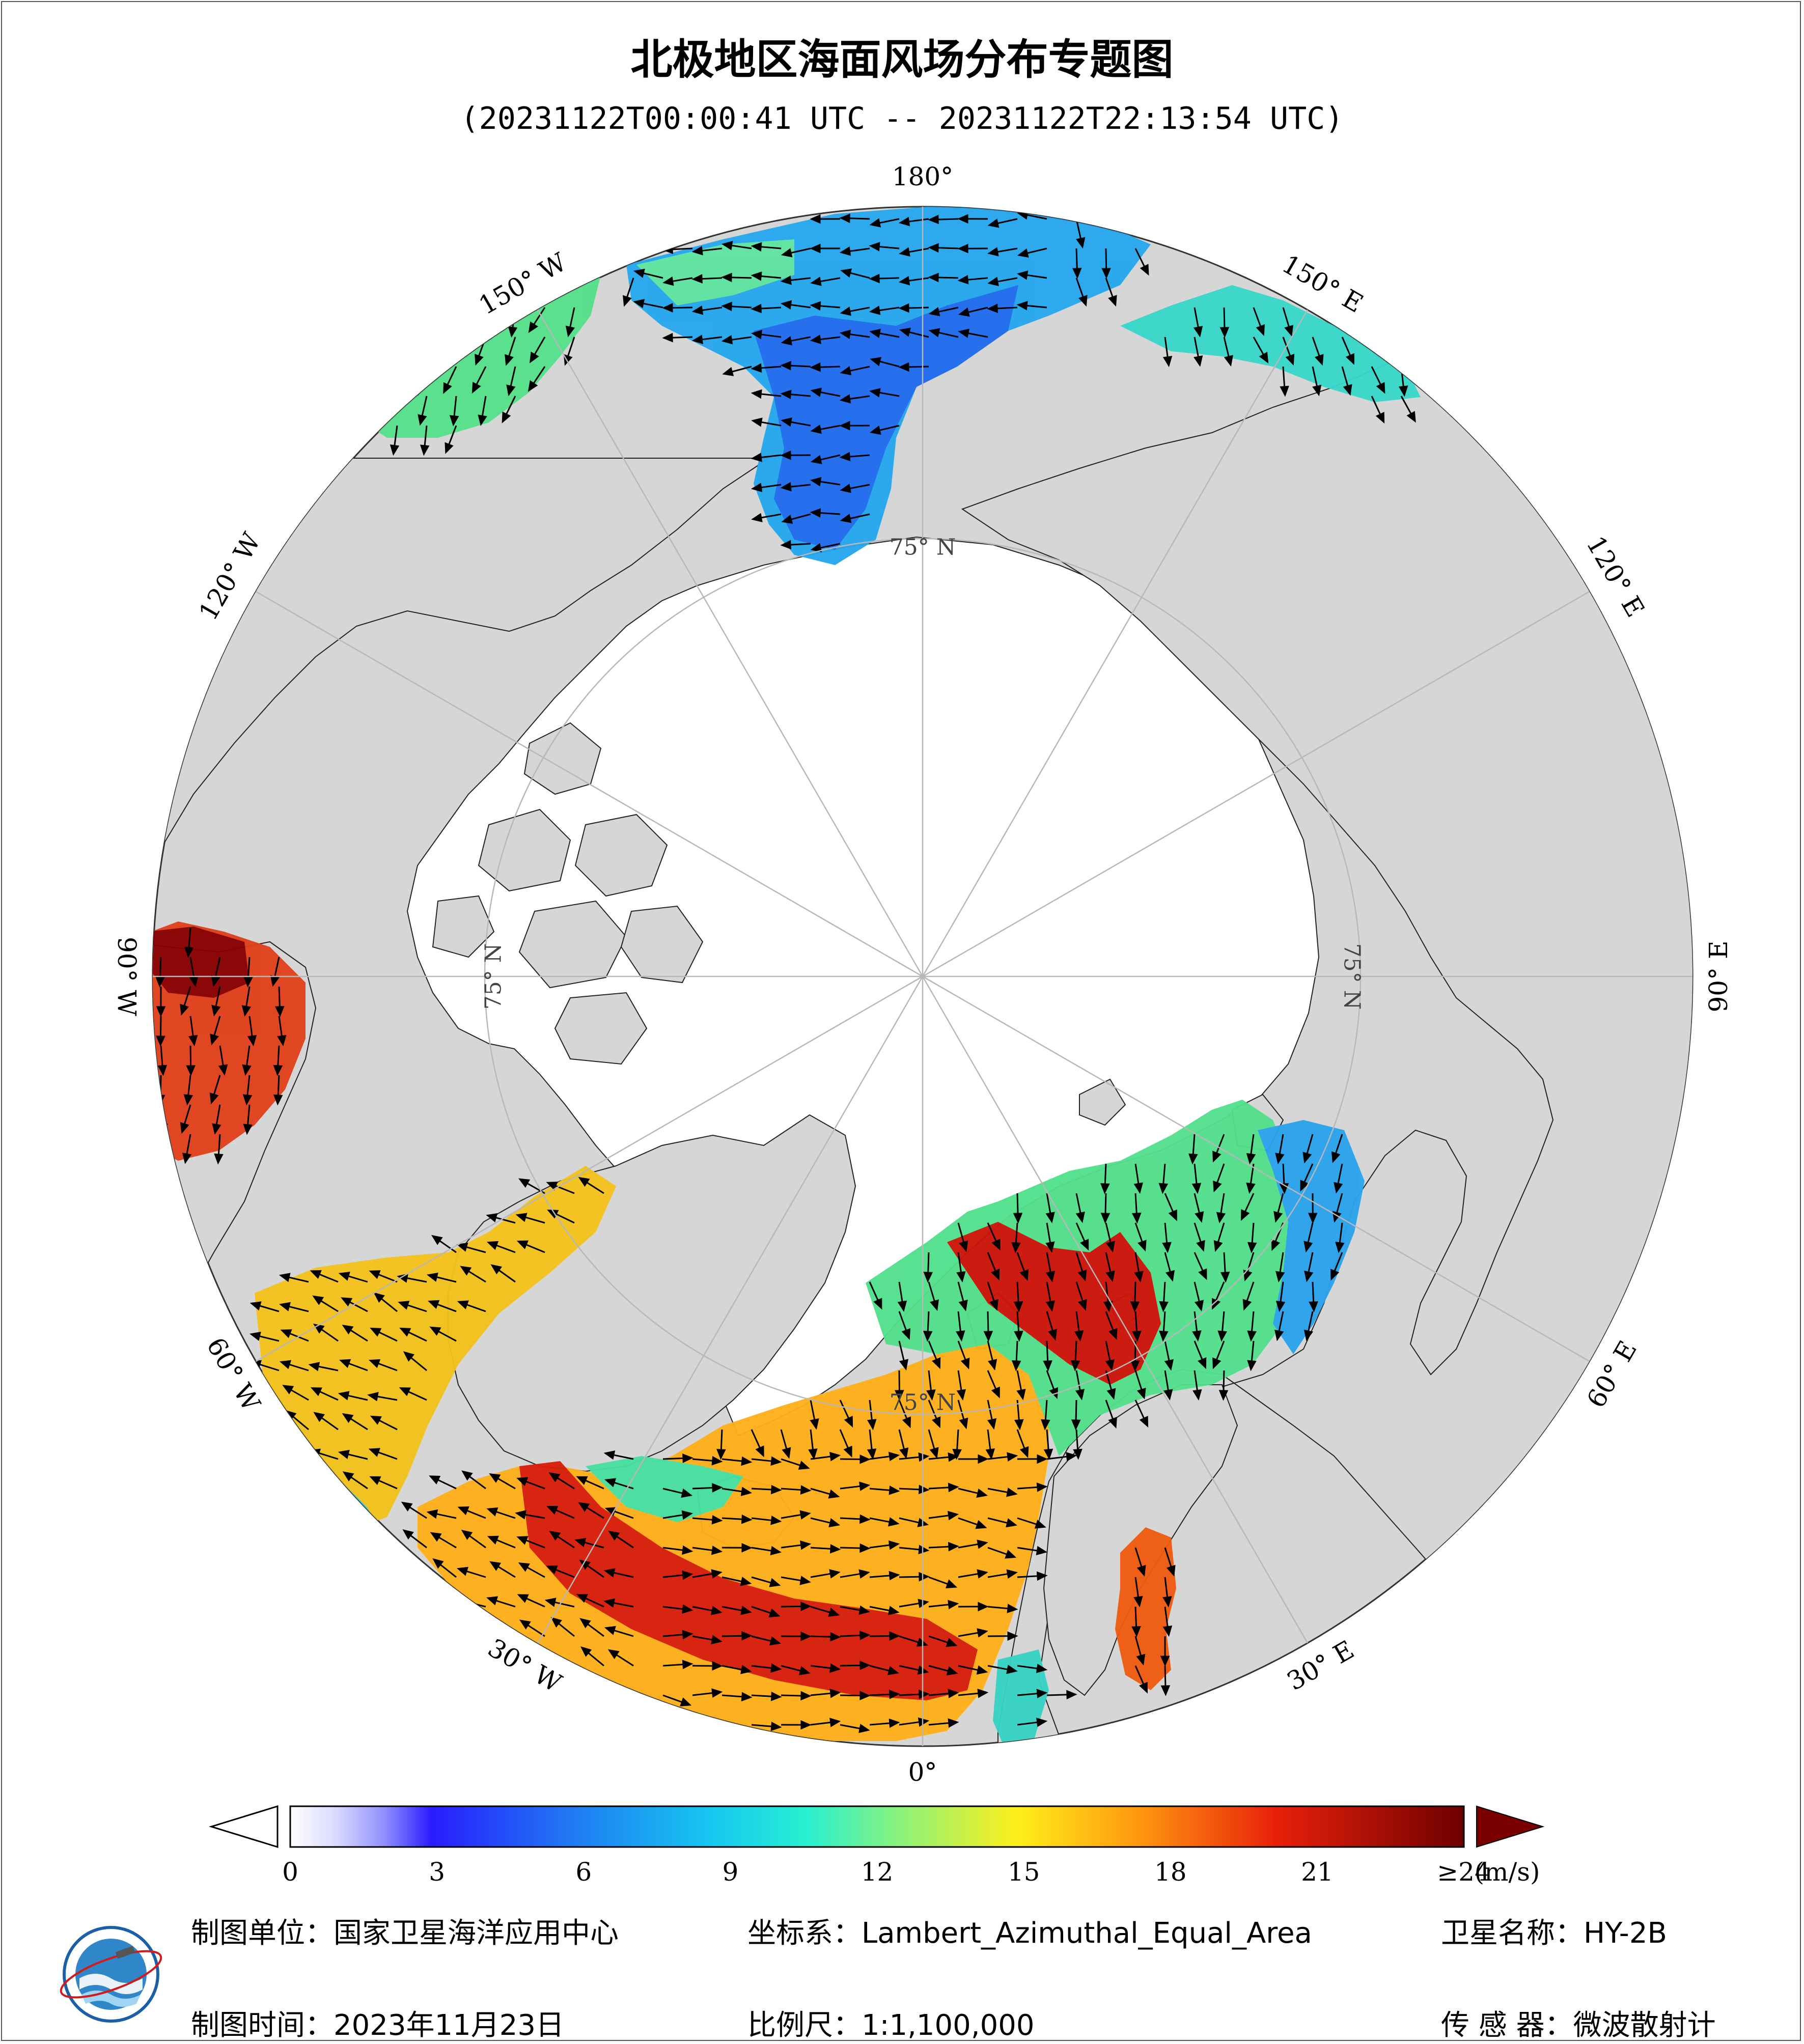  I want to click on map-title: 北极地区海面风场分布专题图, so click(902, 60).